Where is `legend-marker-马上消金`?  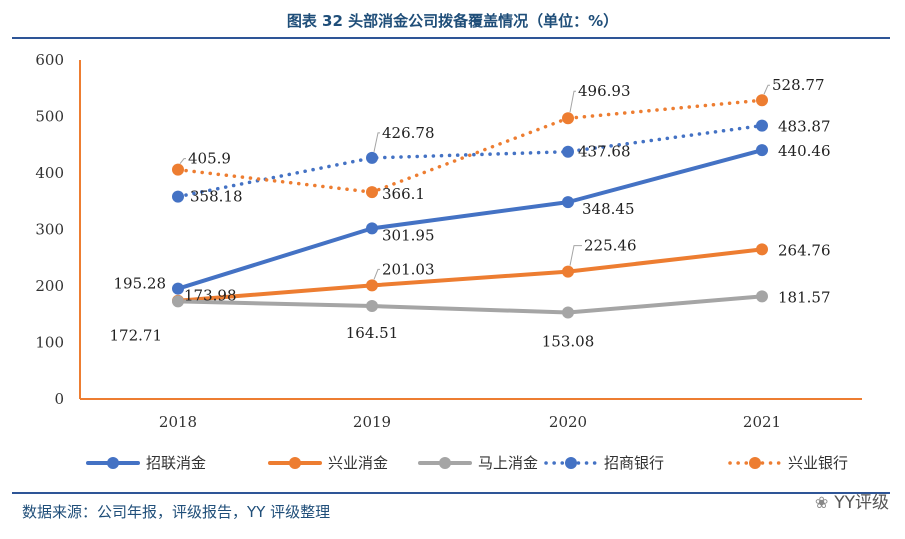 legend-marker-马上消金 is located at coordinates (445, 463).